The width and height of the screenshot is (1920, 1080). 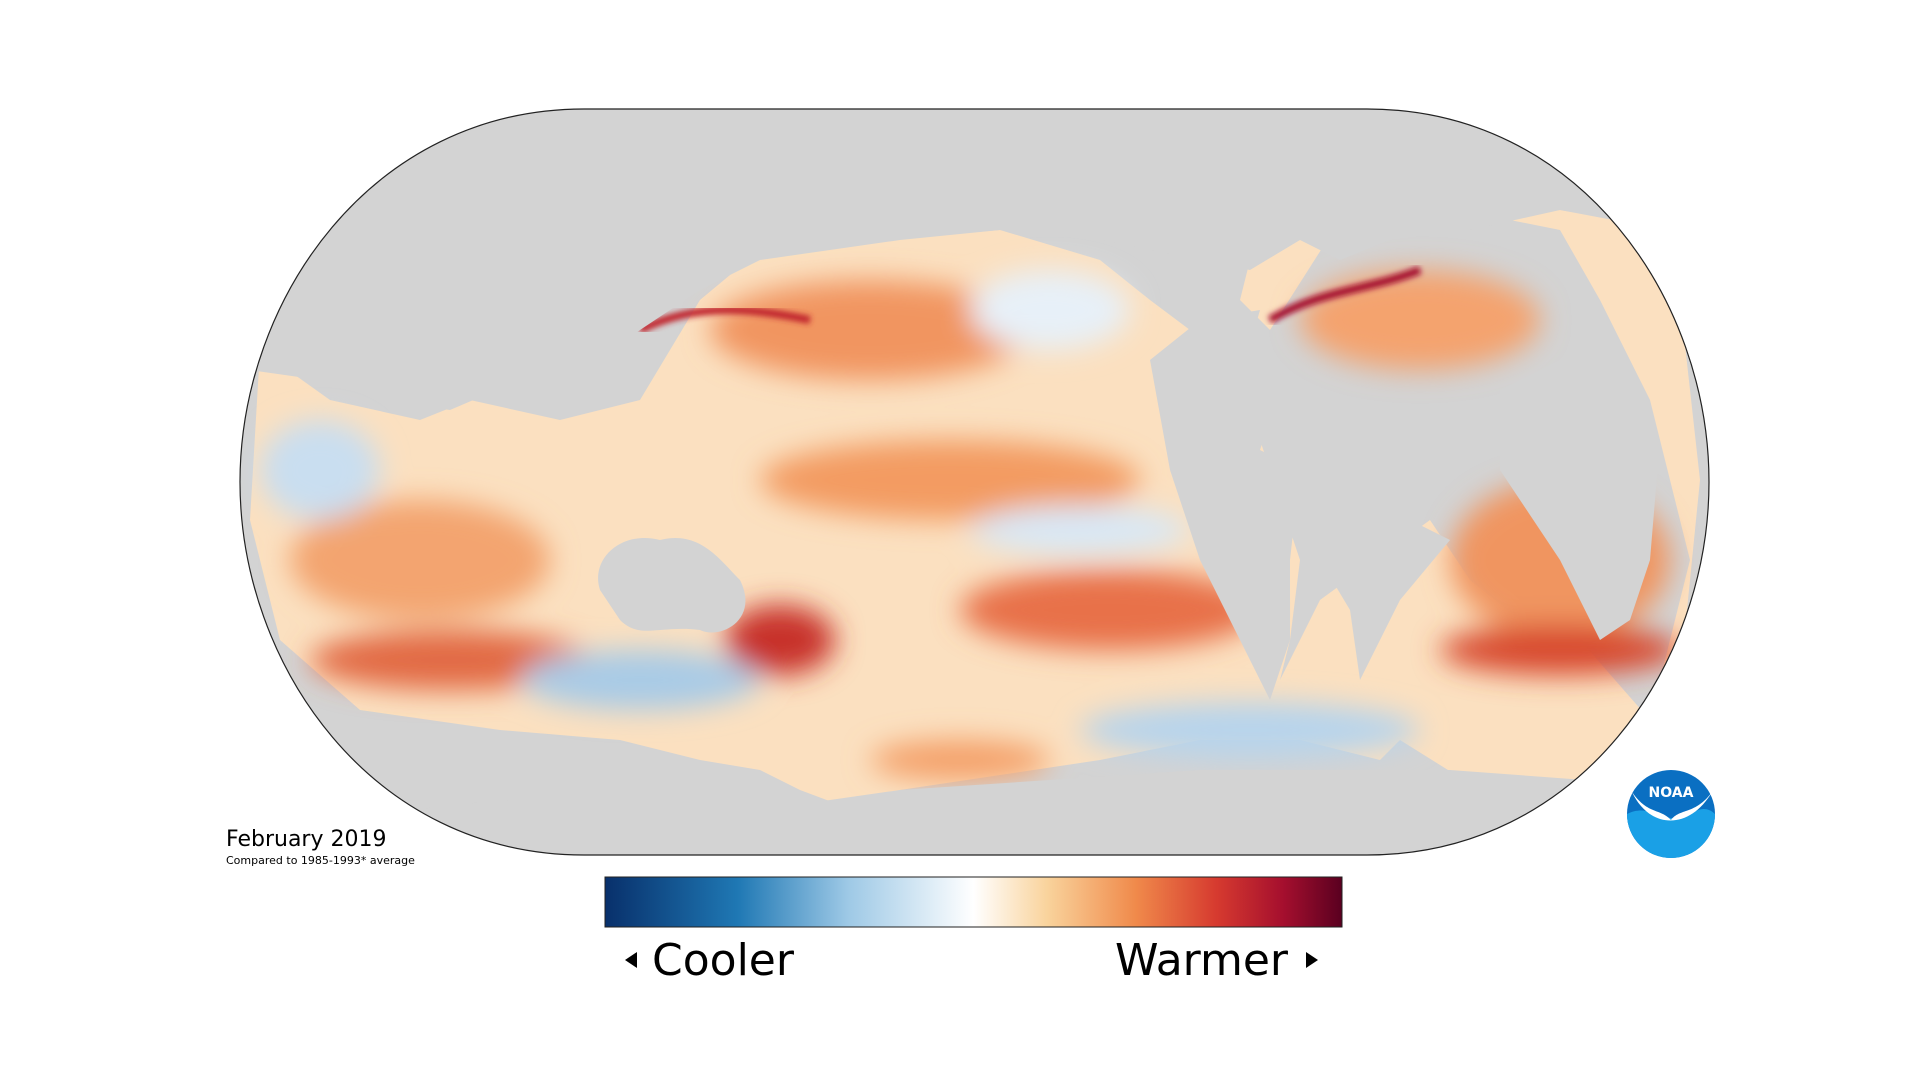 What do you see at coordinates (631, 960) in the screenshot?
I see `cooler-arrow` at bounding box center [631, 960].